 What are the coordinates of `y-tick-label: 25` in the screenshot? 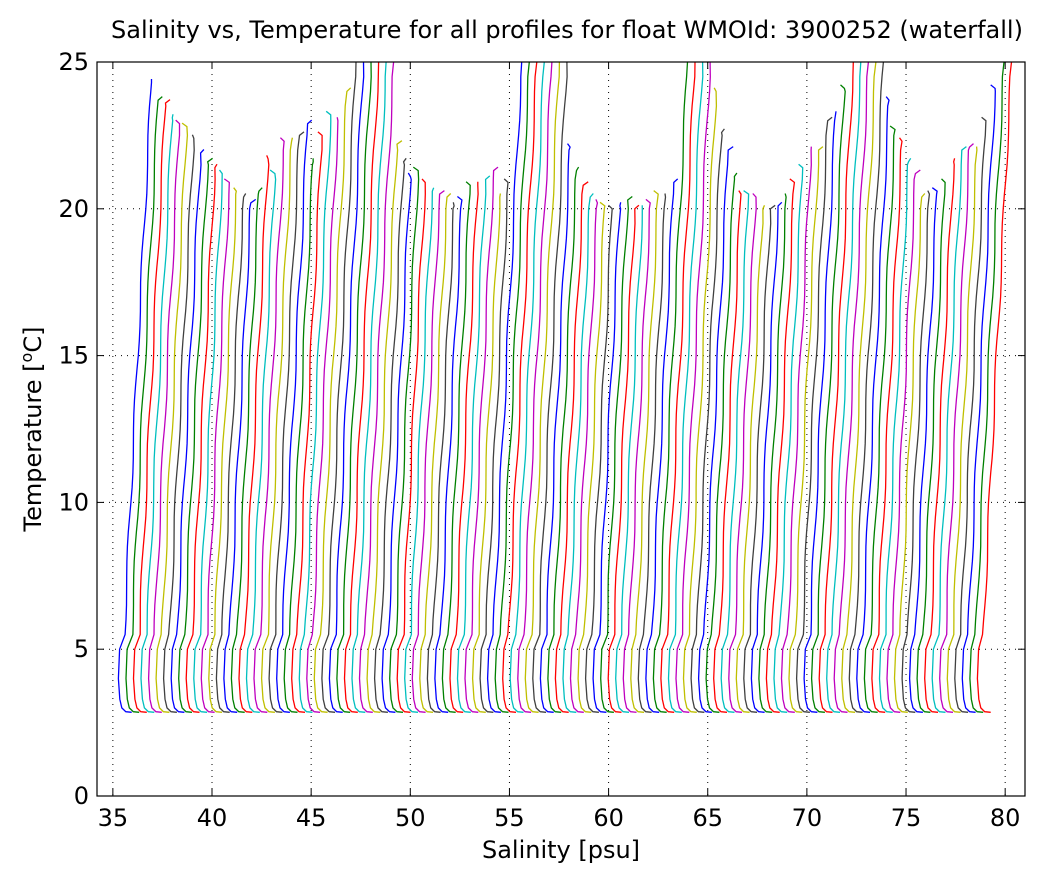 It's located at (73, 62).